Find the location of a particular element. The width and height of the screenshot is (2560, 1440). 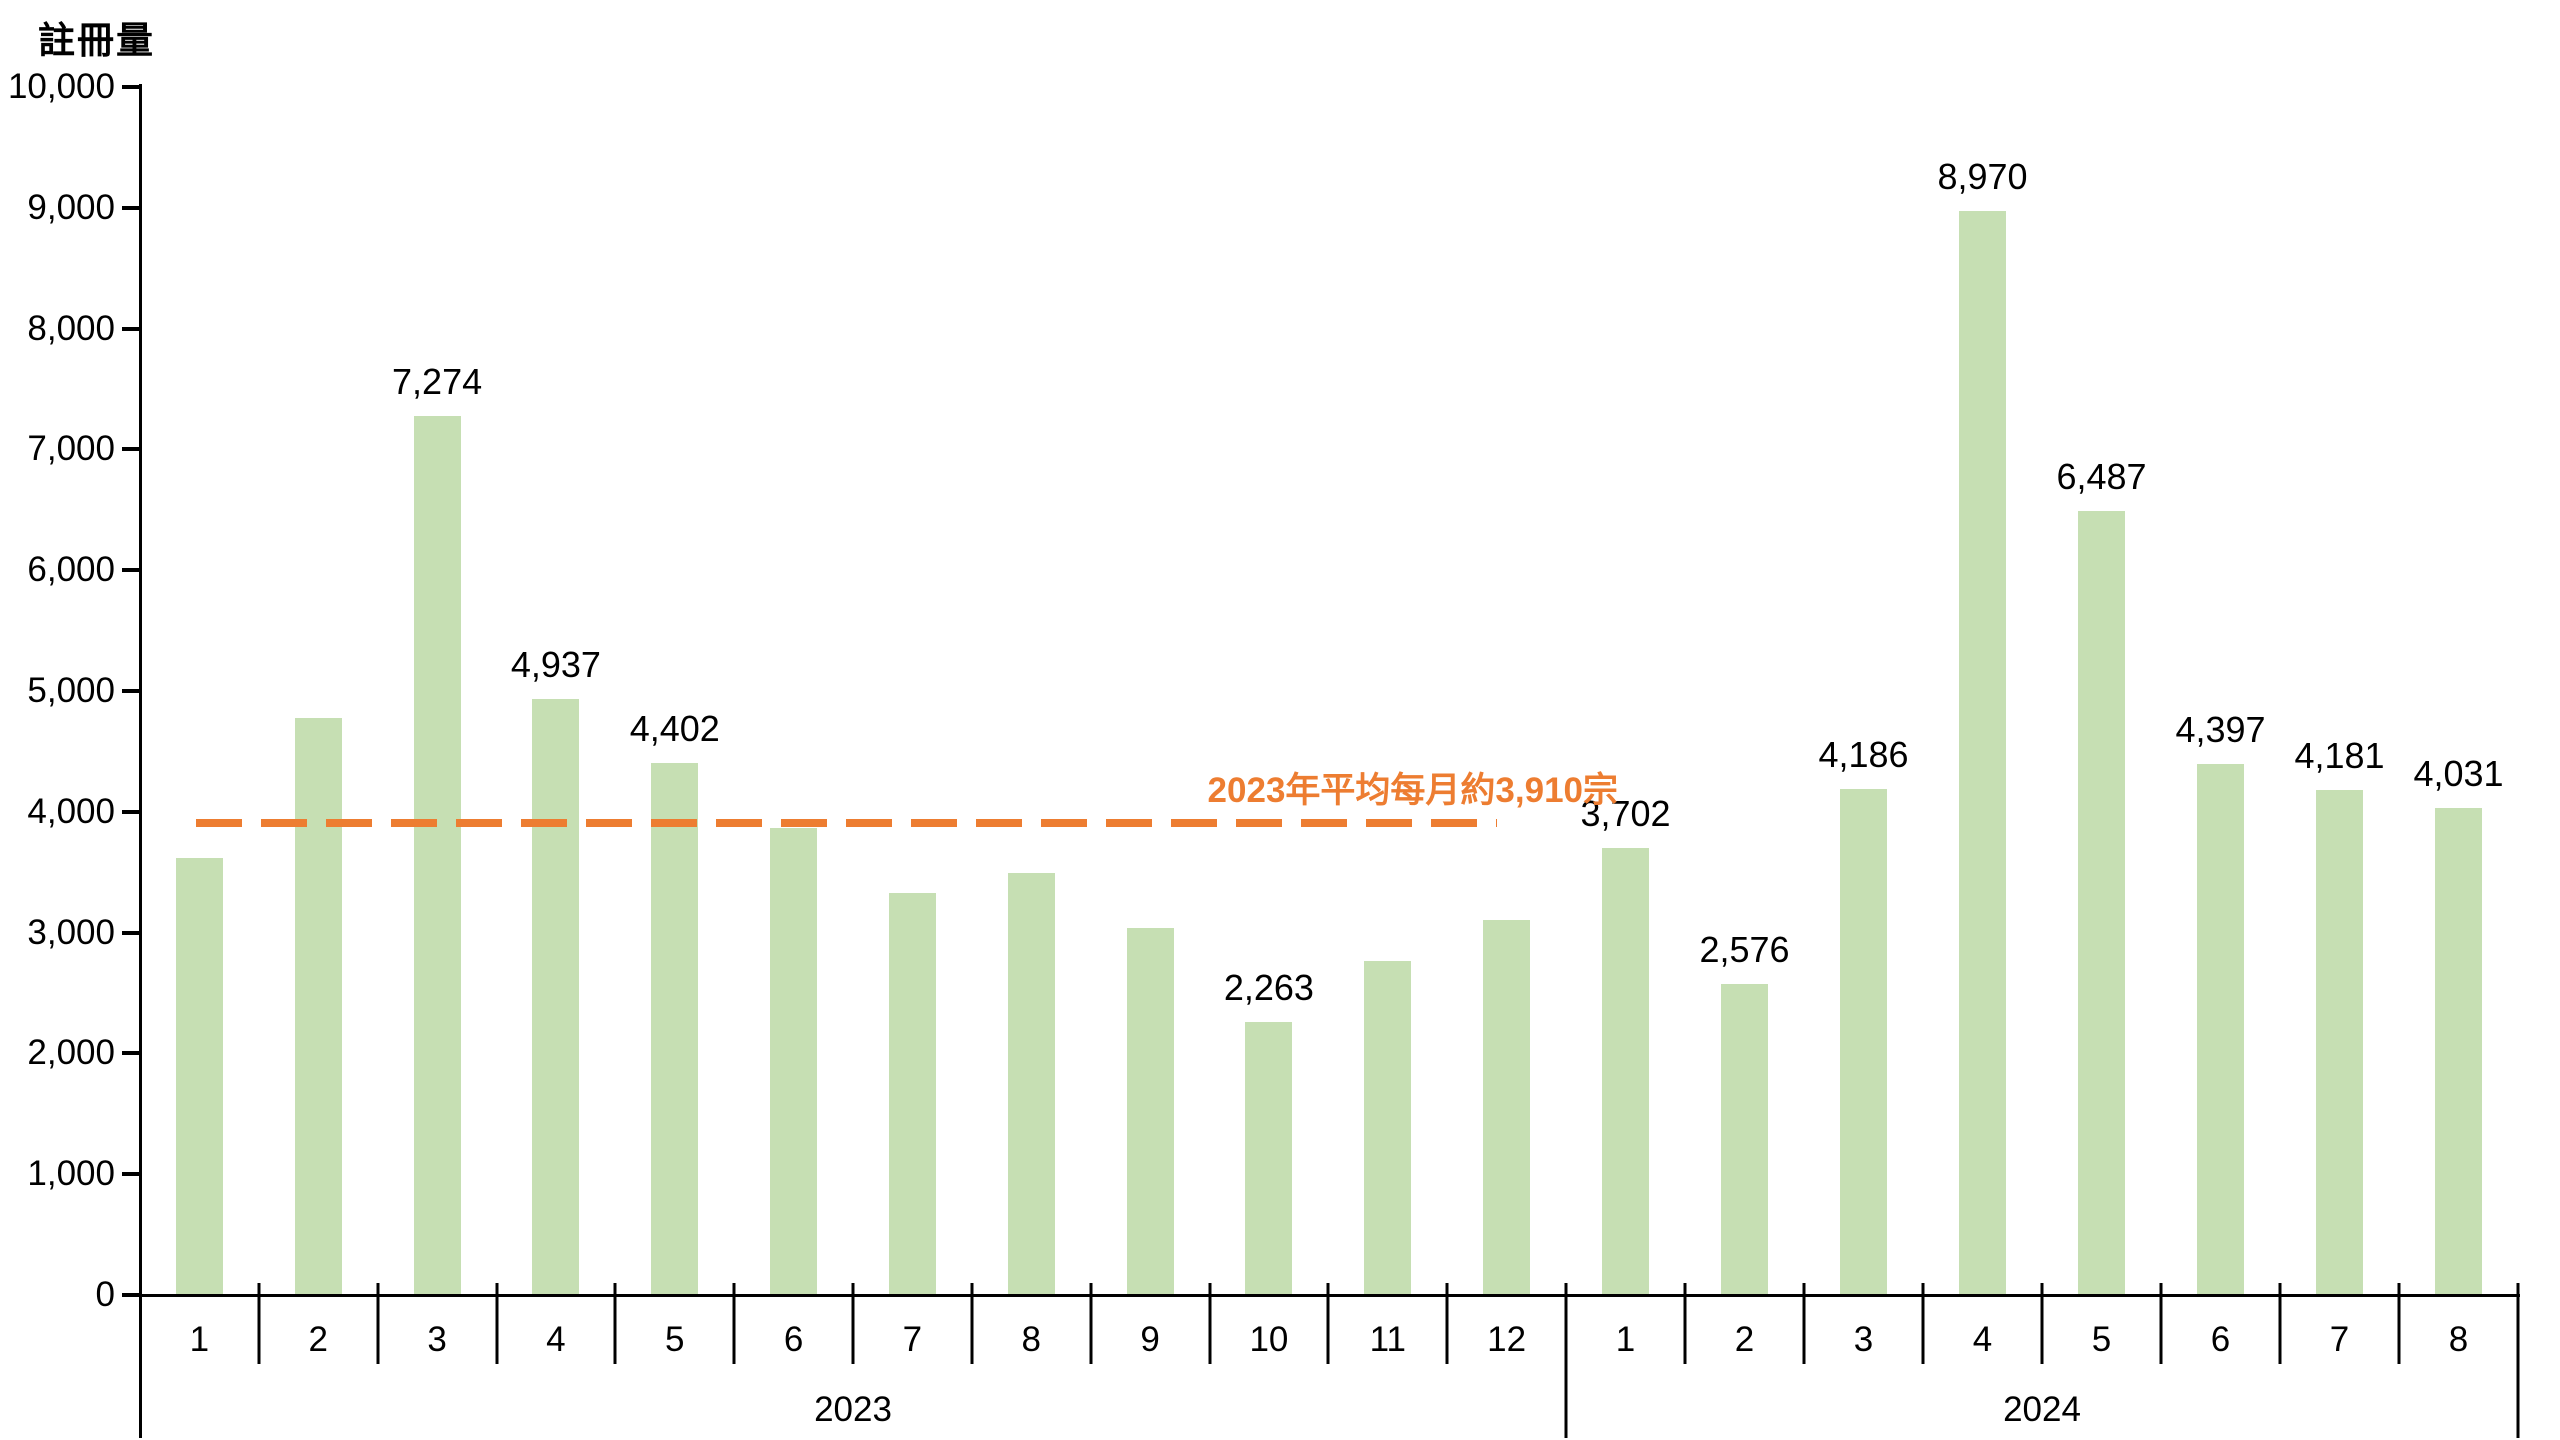

x-month-label-2024-3: 3 is located at coordinates (1863, 1339).